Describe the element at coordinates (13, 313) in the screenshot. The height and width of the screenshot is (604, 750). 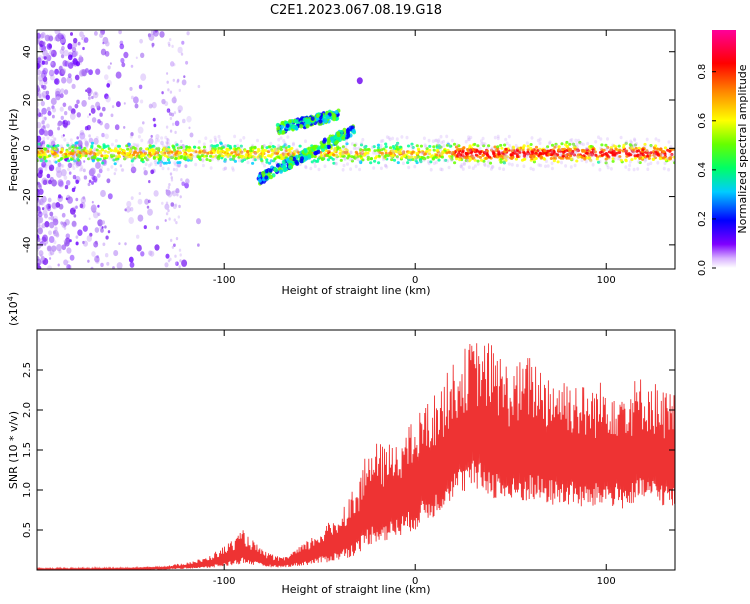
I see `snr-multiplier-base: (x10` at that location.